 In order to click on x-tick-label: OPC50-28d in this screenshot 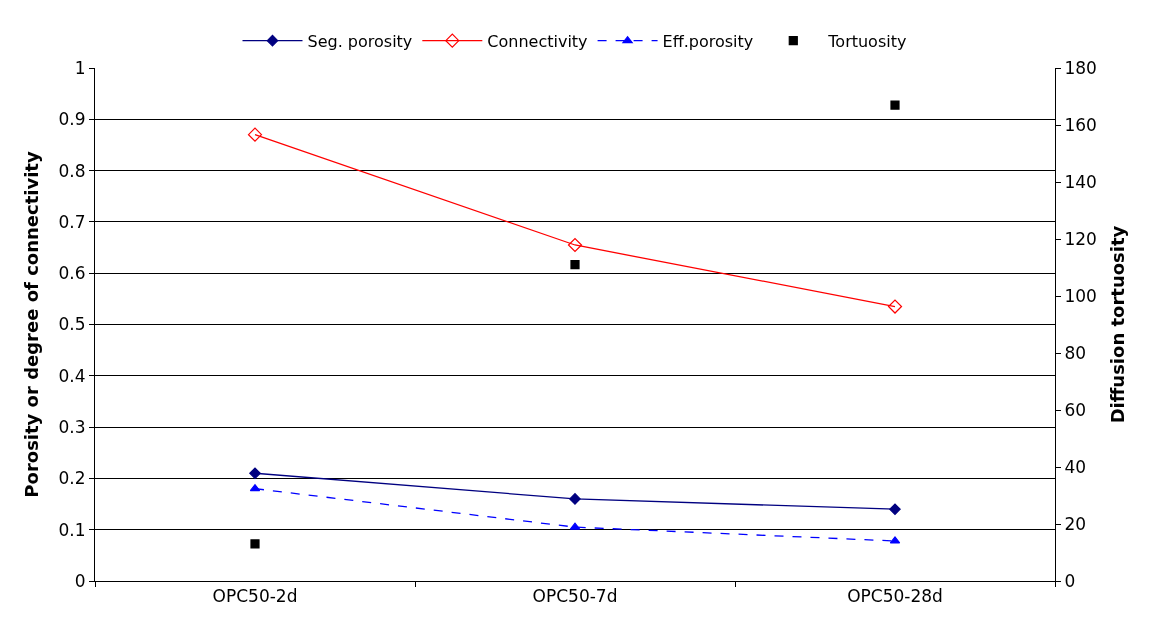, I will do `click(895, 596)`.